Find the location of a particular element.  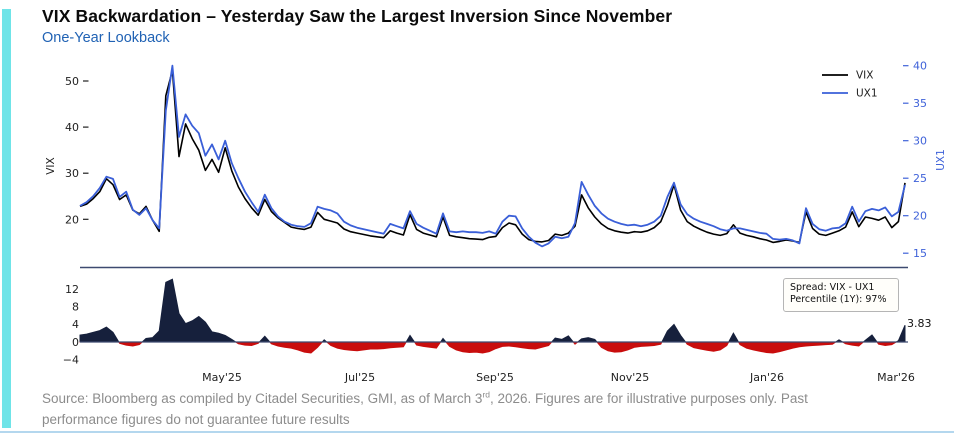

left-tick-label: 30 is located at coordinates (72, 173).